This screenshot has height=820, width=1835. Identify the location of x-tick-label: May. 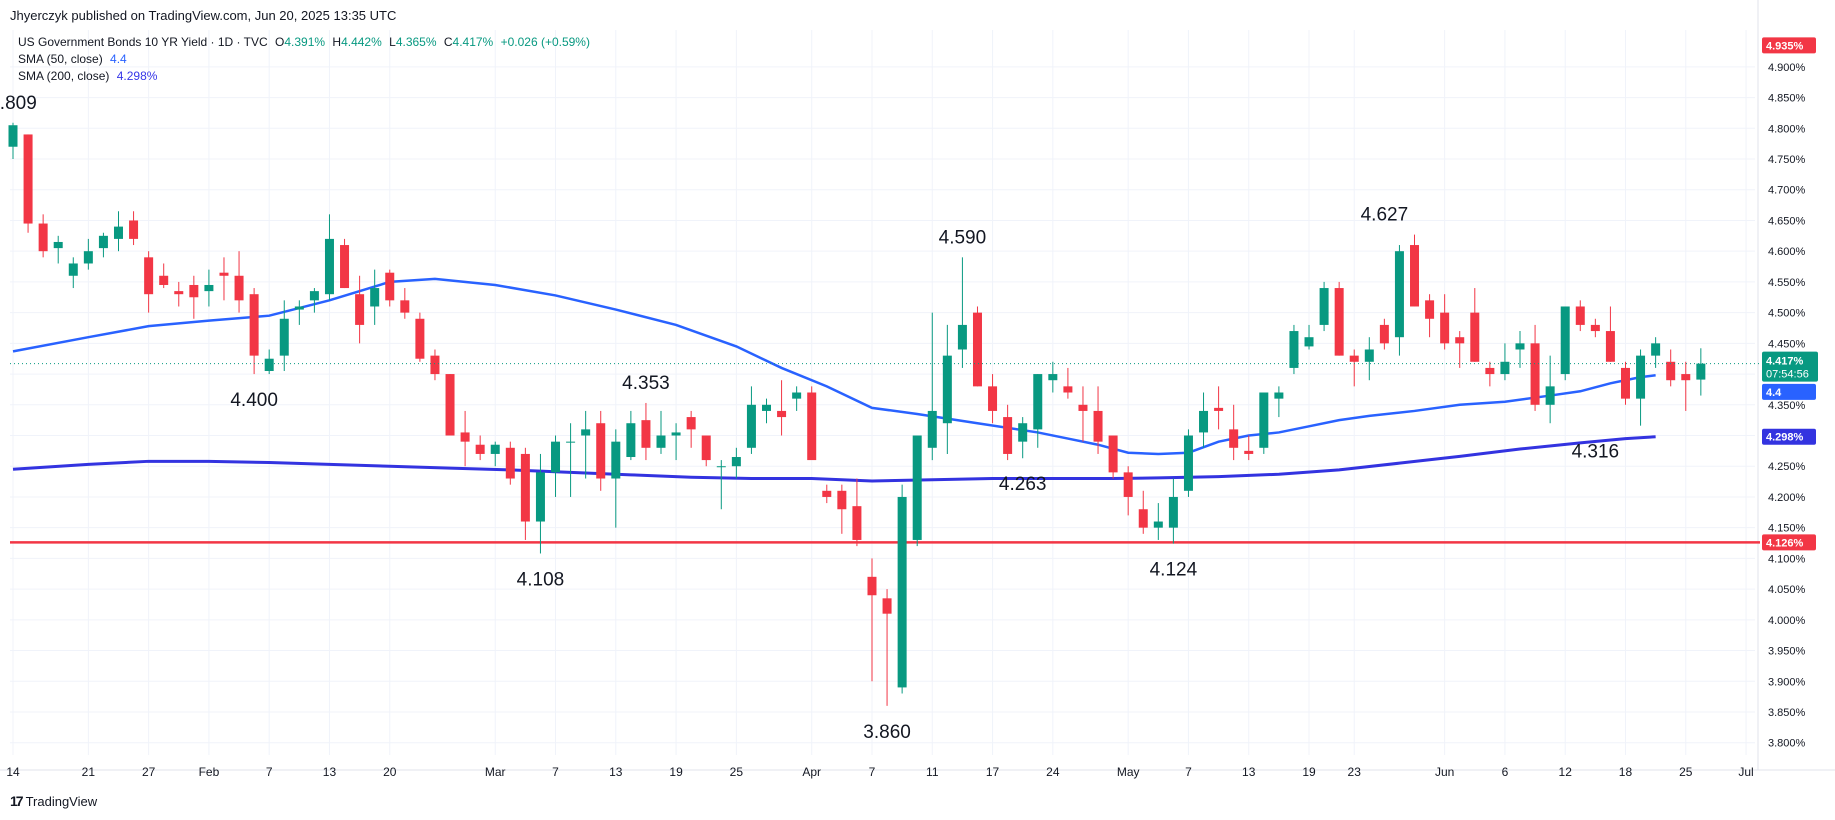
(1128, 772).